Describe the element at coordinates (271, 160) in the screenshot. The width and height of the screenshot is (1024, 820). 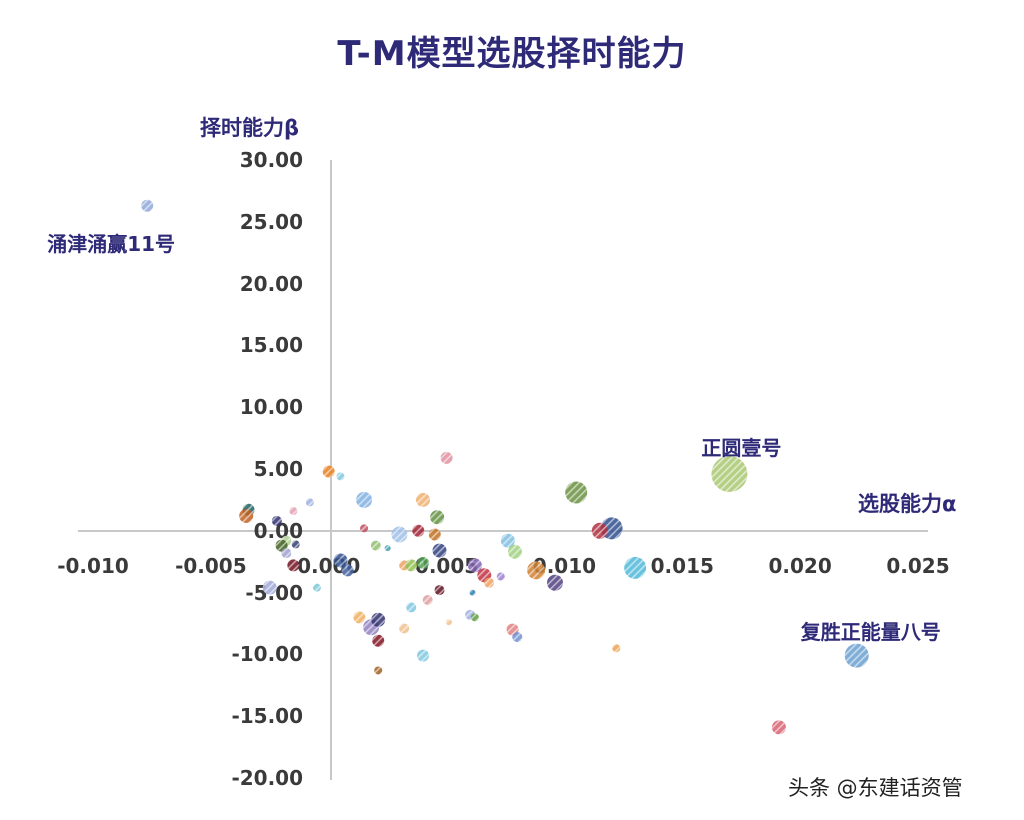
I see `y-tick-label: 30.00` at that location.